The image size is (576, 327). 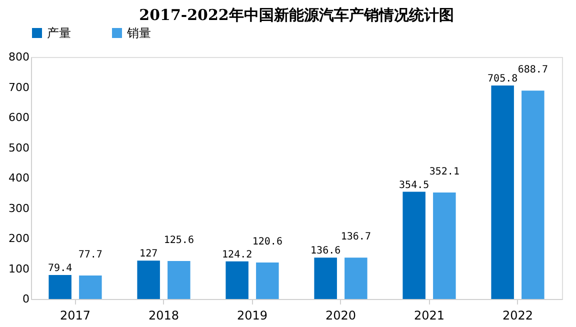 What do you see at coordinates (138, 33) in the screenshot?
I see `legend-label: 销量` at bounding box center [138, 33].